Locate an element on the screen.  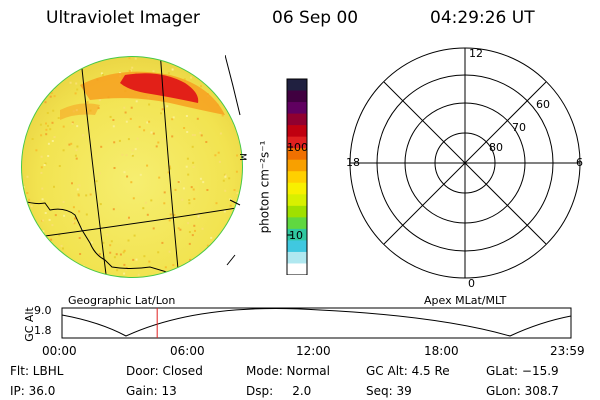
timeline-right-caption: Apex MLat/MLT is located at coordinates (465, 300).